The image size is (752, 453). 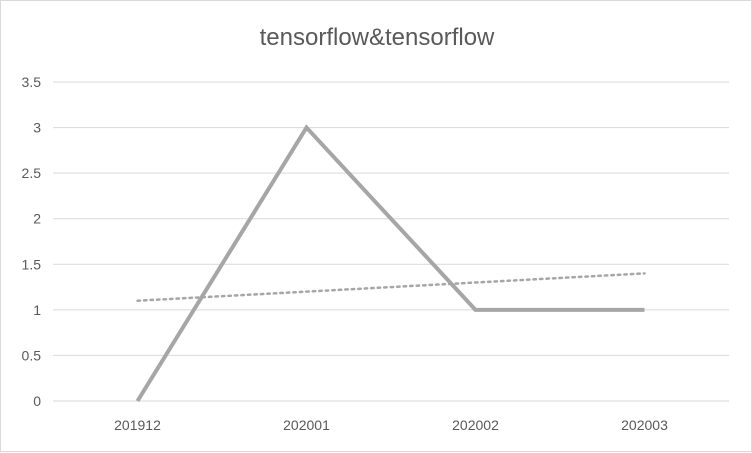 What do you see at coordinates (391, 425) in the screenshot?
I see `x-axis-ticks: 201912 202001 202002 202003` at bounding box center [391, 425].